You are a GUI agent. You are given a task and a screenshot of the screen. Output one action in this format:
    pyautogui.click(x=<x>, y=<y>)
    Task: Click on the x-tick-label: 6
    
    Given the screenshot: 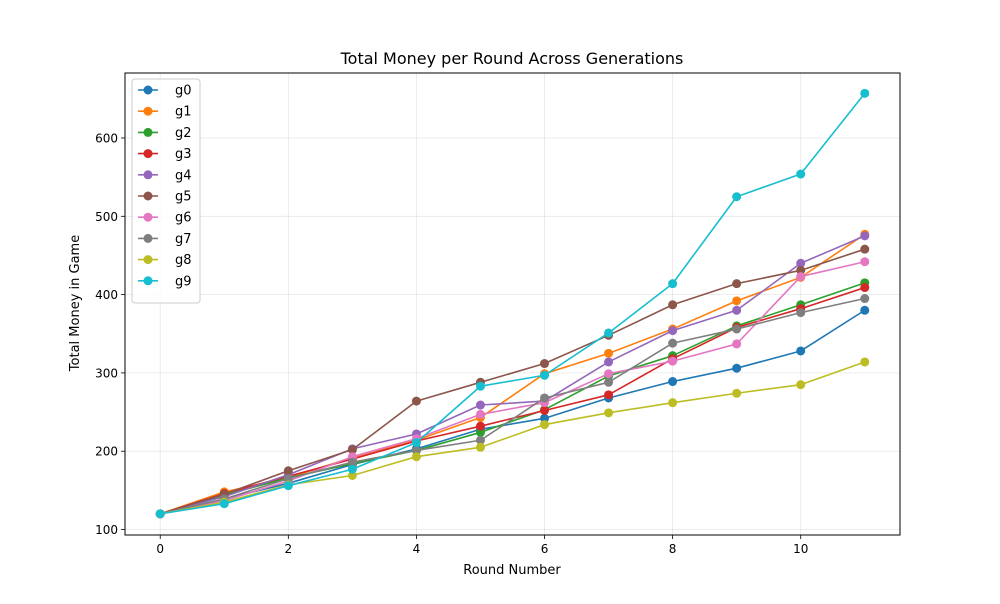 What is the action you would take?
    pyautogui.click(x=545, y=549)
    